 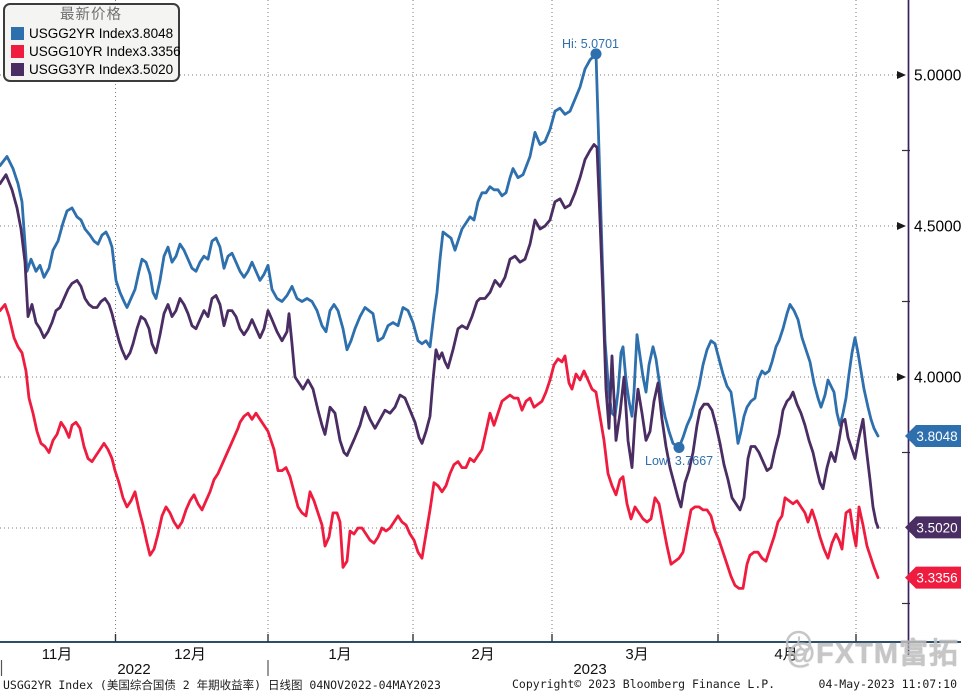 What do you see at coordinates (937, 227) in the screenshot?
I see `y-tick-label: 4.5000` at bounding box center [937, 227].